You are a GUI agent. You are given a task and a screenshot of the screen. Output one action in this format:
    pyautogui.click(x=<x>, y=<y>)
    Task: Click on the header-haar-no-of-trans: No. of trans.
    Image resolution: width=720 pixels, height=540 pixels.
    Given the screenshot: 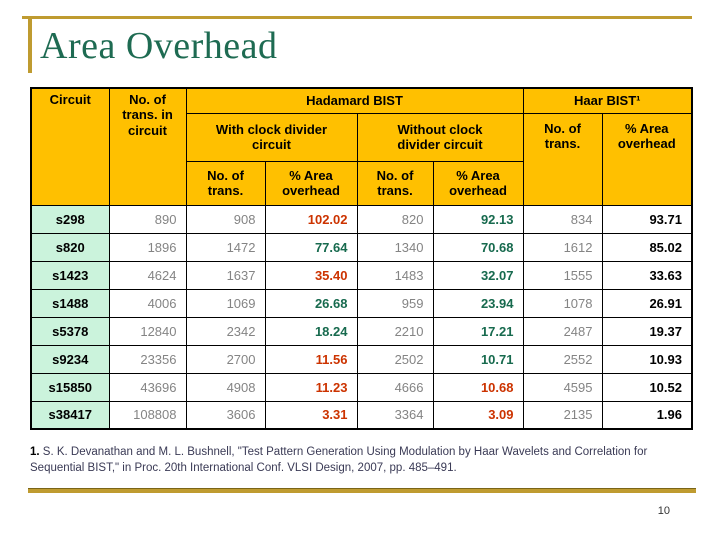 What is the action you would take?
    pyautogui.click(x=562, y=159)
    